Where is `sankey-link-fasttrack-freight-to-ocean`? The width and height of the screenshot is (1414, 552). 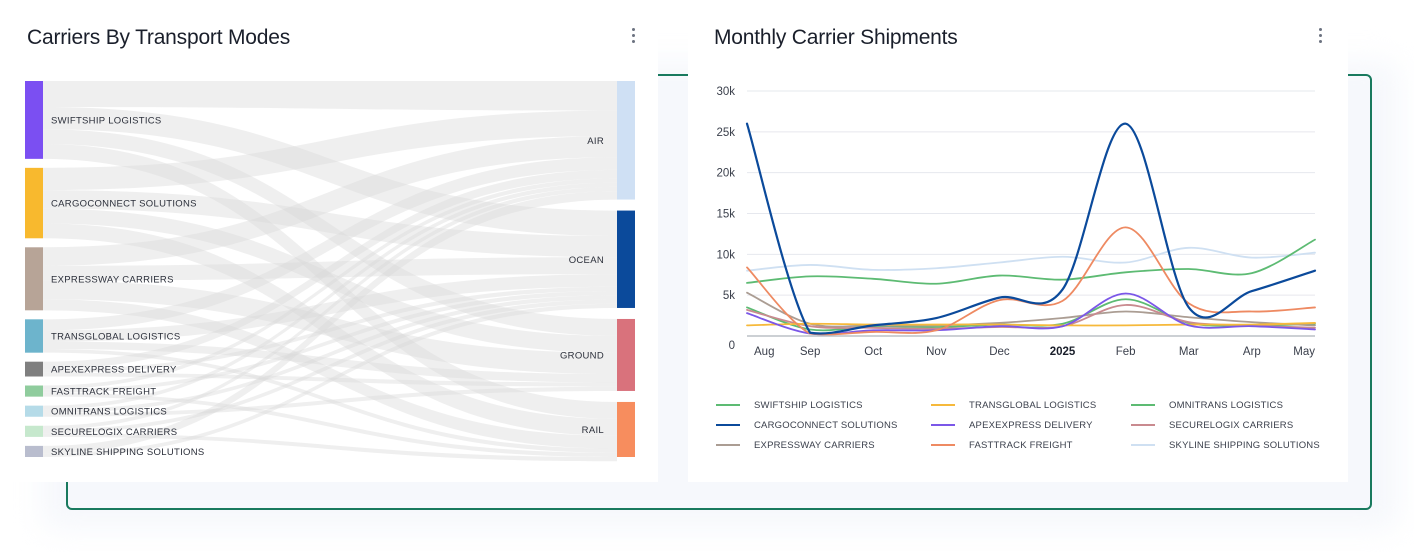
sankey-link-fasttrack-freight-to-ocean is located at coordinates (330, 342).